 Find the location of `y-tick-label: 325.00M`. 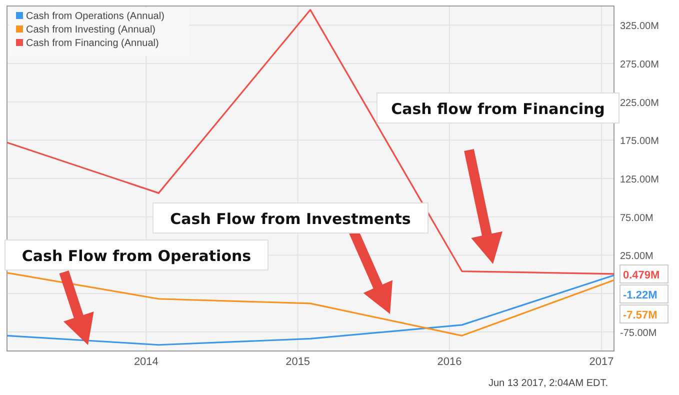

y-tick-label: 325.00M is located at coordinates (639, 26).